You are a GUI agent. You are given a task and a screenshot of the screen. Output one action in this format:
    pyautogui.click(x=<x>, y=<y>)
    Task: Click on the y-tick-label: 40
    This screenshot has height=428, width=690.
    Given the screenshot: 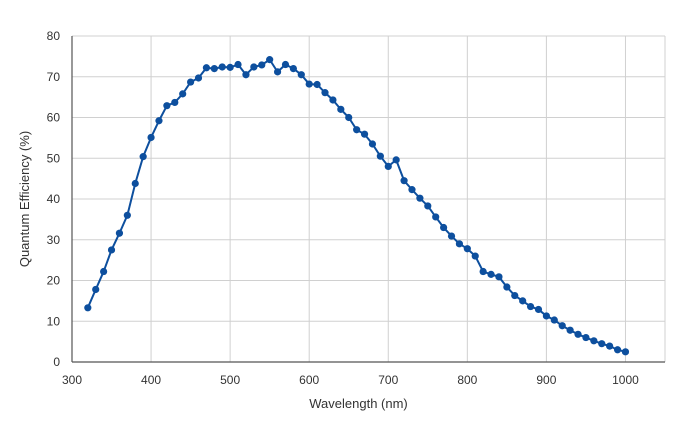 What is the action you would take?
    pyautogui.click(x=54, y=199)
    